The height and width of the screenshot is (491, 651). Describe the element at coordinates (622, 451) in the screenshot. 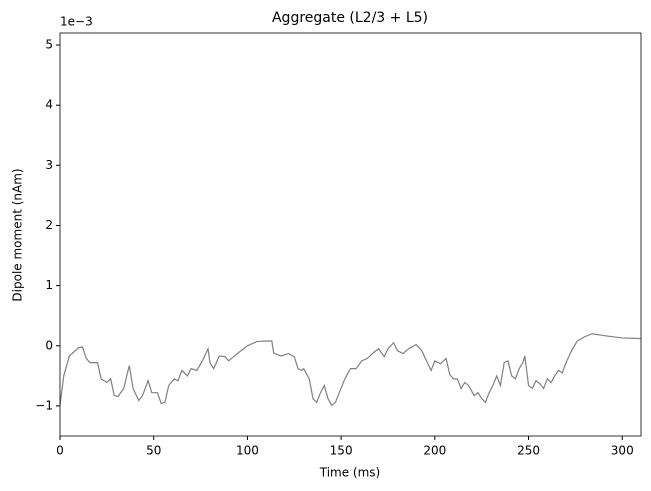

I see `x-tick-label: 300` at that location.